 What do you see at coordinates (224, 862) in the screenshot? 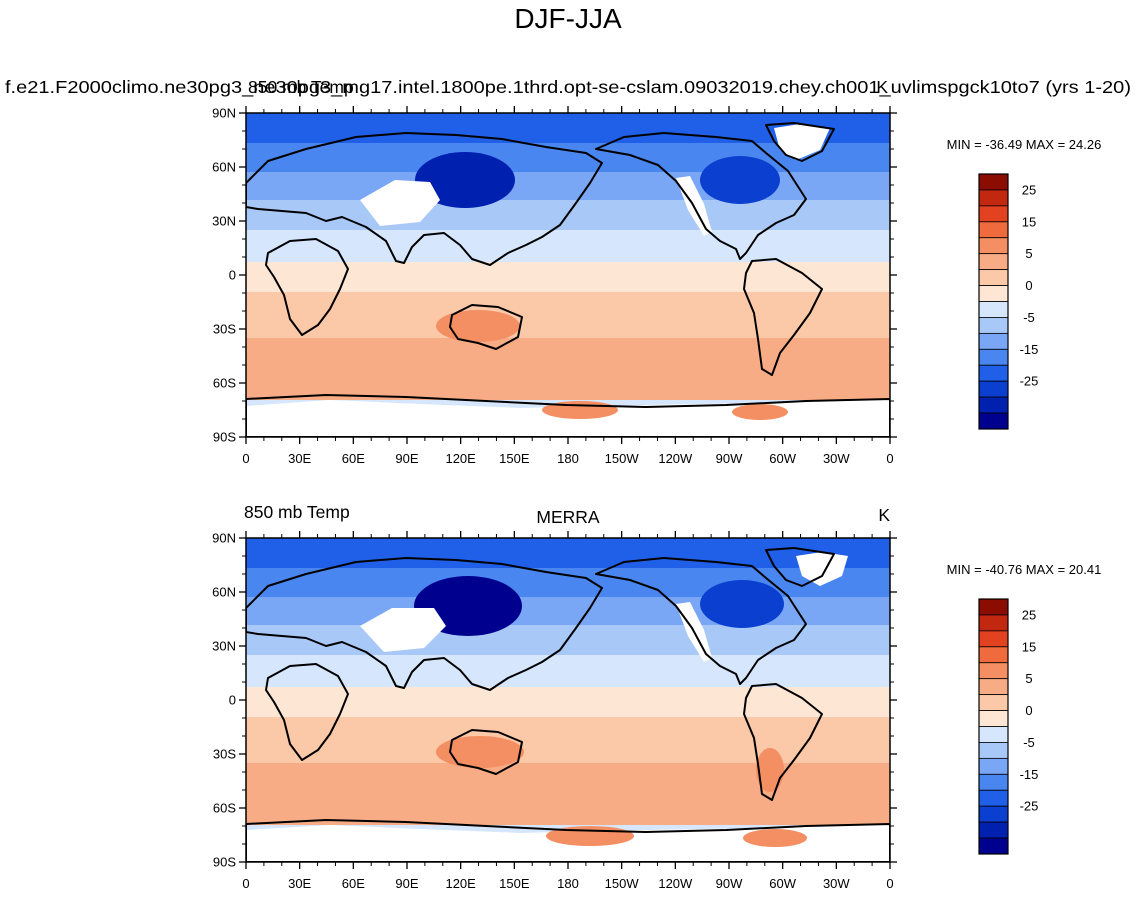
I see `lat-tick-label: 90S` at bounding box center [224, 862].